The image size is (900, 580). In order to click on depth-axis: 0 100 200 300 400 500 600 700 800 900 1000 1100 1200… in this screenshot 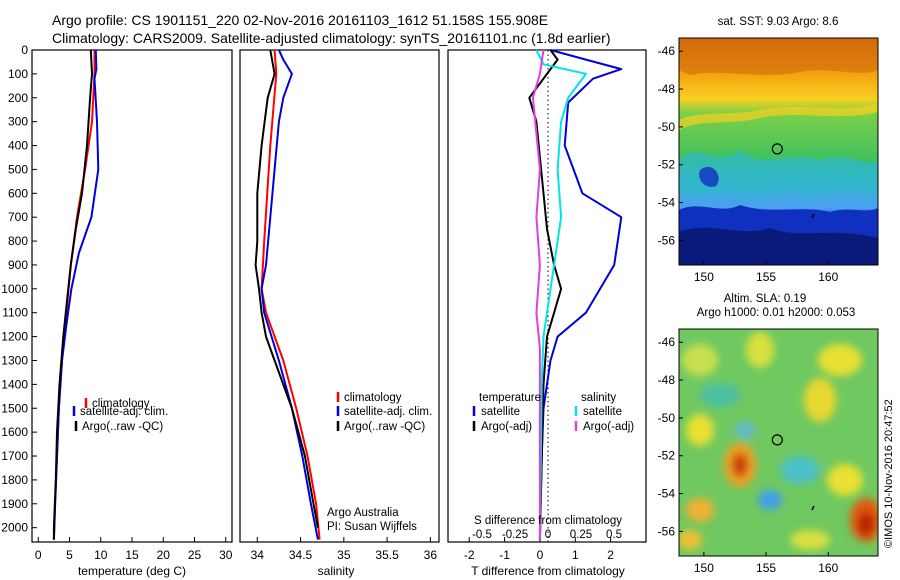, I will do `click(19, 289)`.